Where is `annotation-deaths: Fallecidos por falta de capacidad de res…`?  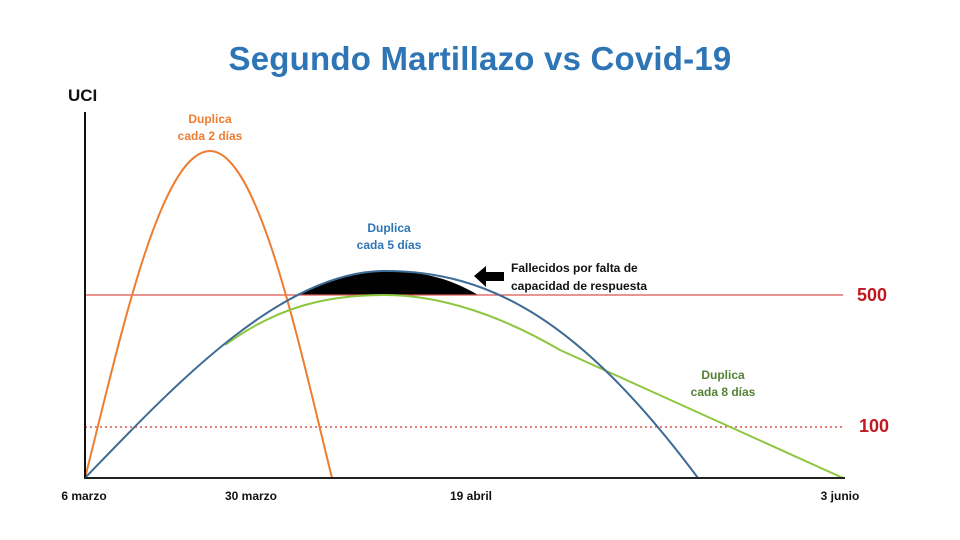 annotation-deaths: Fallecidos por falta de capacidad de res… is located at coordinates (579, 277).